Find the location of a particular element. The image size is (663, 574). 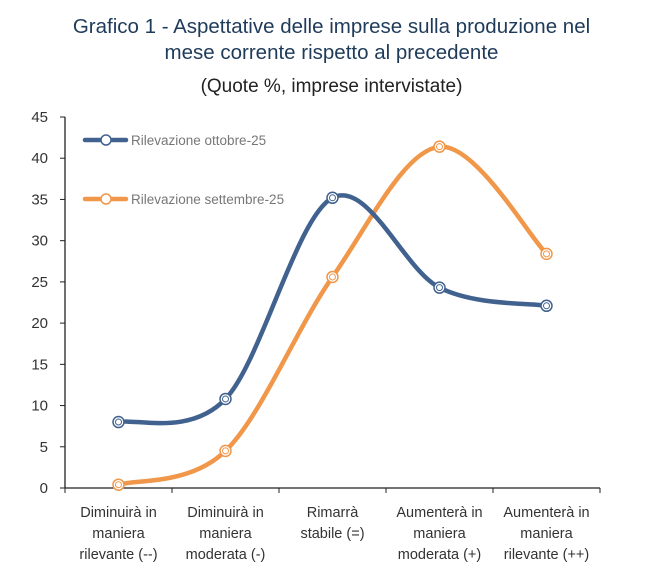

y-tick-label: 0 is located at coordinates (44, 488).